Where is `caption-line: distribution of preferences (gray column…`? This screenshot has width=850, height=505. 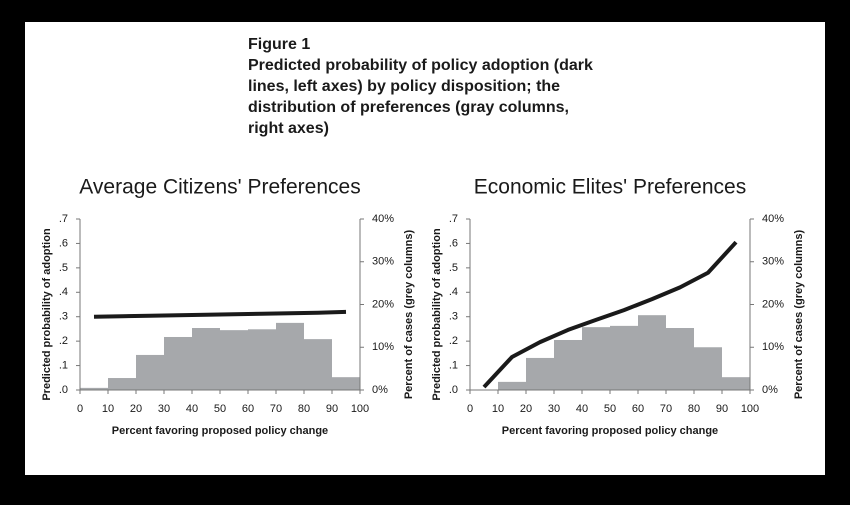
caption-line: distribution of preferences (gray column… is located at coordinates (408, 107).